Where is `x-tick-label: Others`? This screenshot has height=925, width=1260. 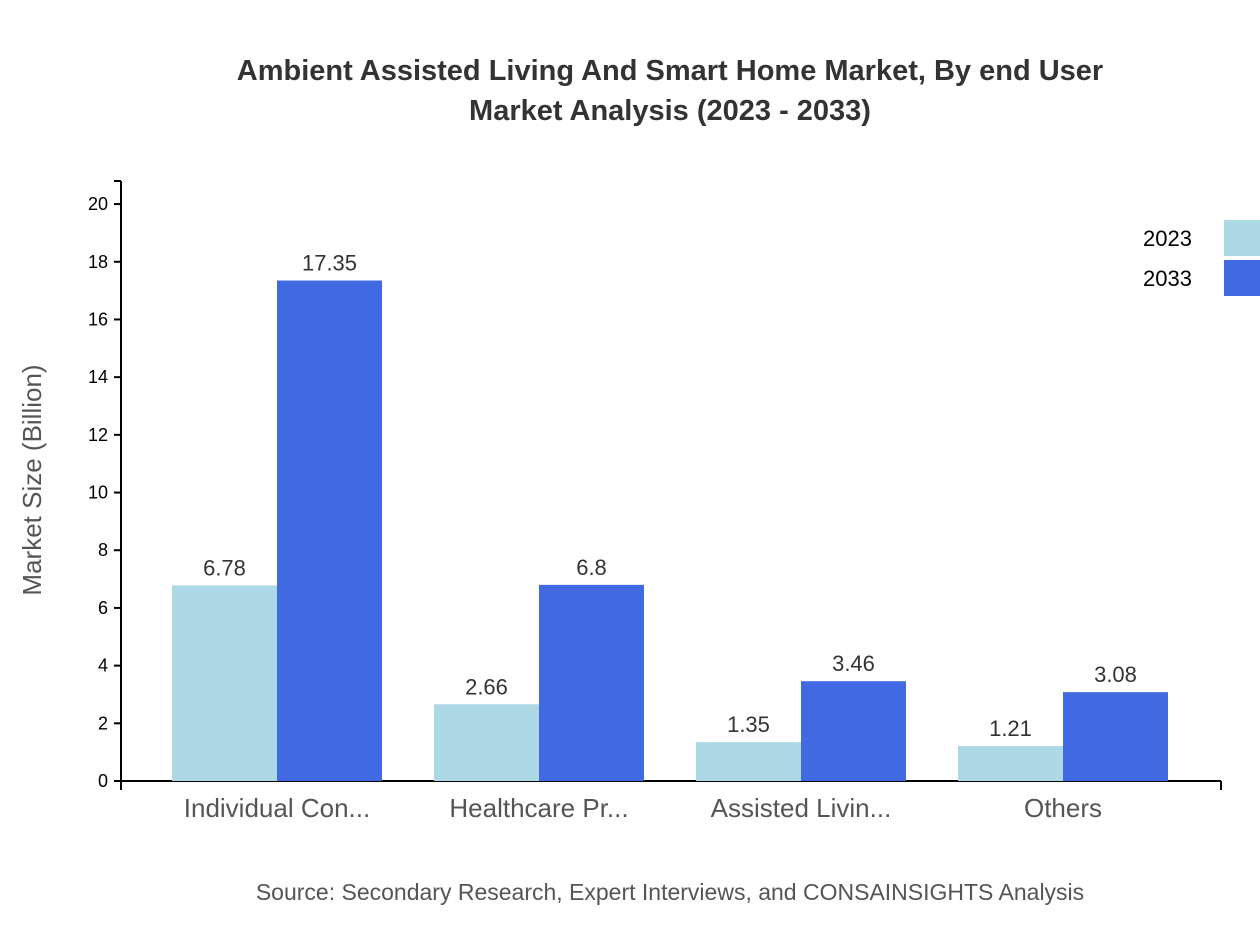 x-tick-label: Others is located at coordinates (1063, 808).